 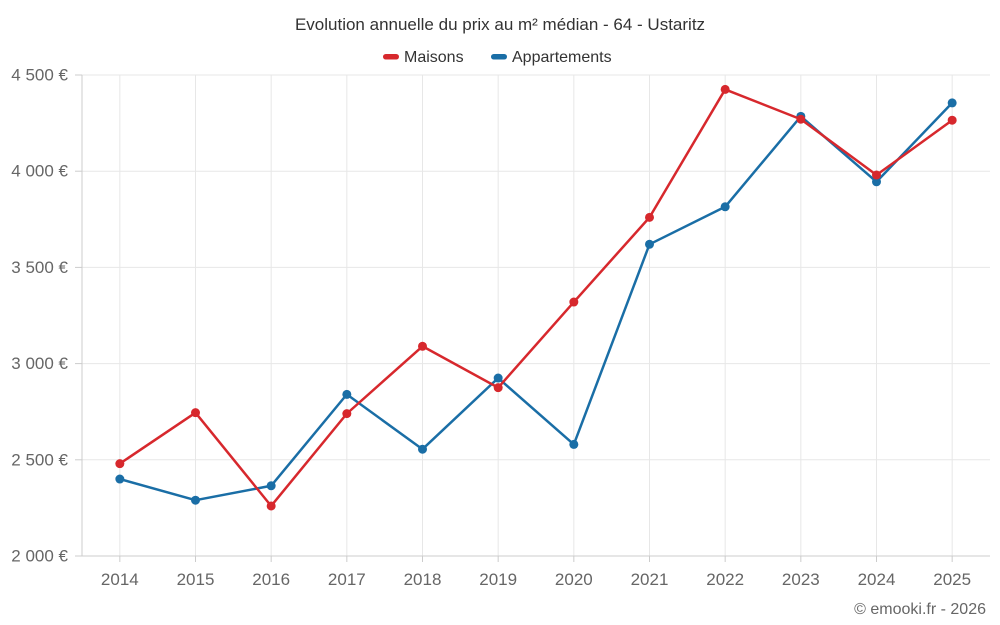 I want to click on x-axis-label: 2019, so click(x=498, y=579).